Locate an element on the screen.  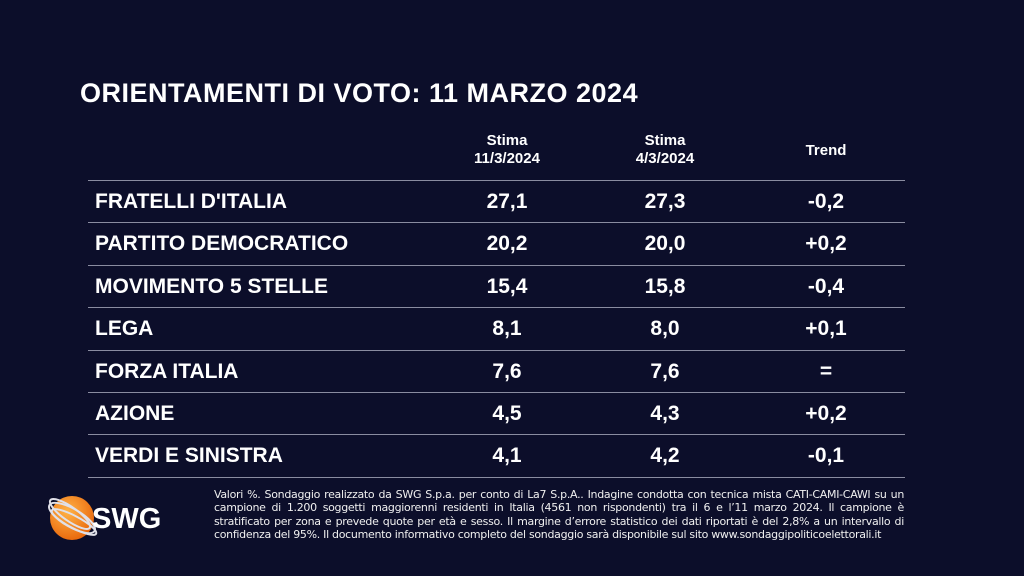
value-current: 4,5 is located at coordinates (507, 413).